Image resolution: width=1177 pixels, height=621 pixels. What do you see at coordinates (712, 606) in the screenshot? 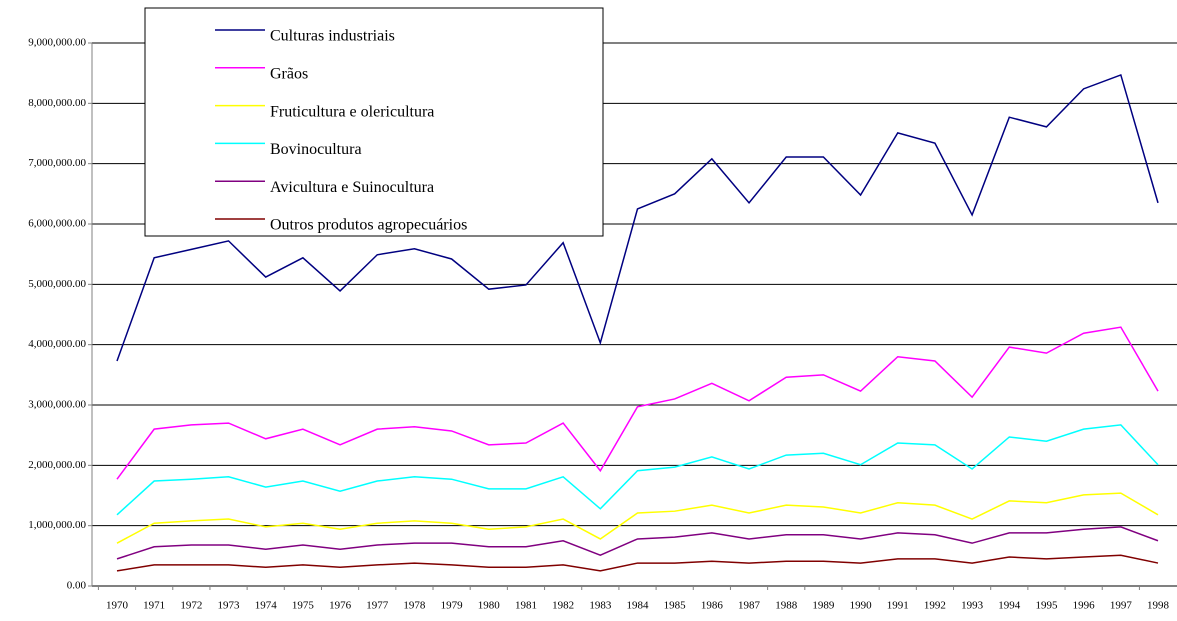
I see `x-tick-label: 1986` at bounding box center [712, 606].